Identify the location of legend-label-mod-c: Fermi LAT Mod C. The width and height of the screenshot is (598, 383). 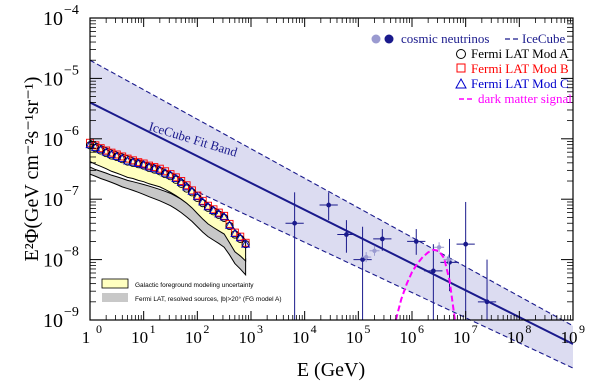
(520, 83).